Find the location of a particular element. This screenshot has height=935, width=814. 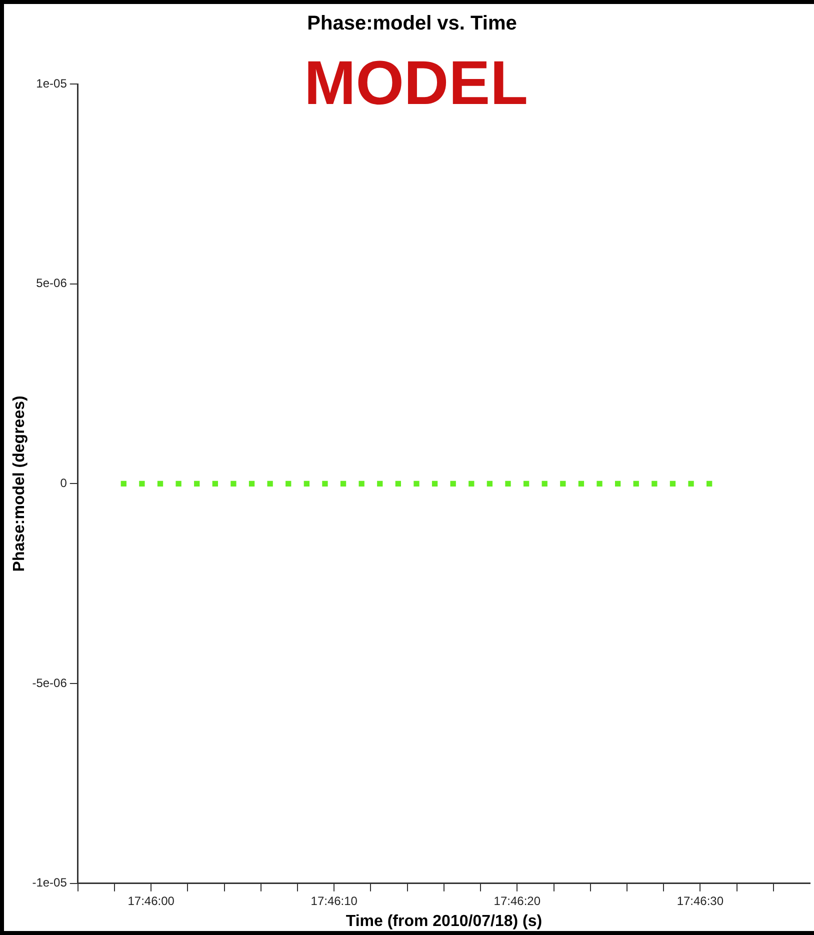

y-axis-title: Phase:model (degrees) is located at coordinates (19, 484).